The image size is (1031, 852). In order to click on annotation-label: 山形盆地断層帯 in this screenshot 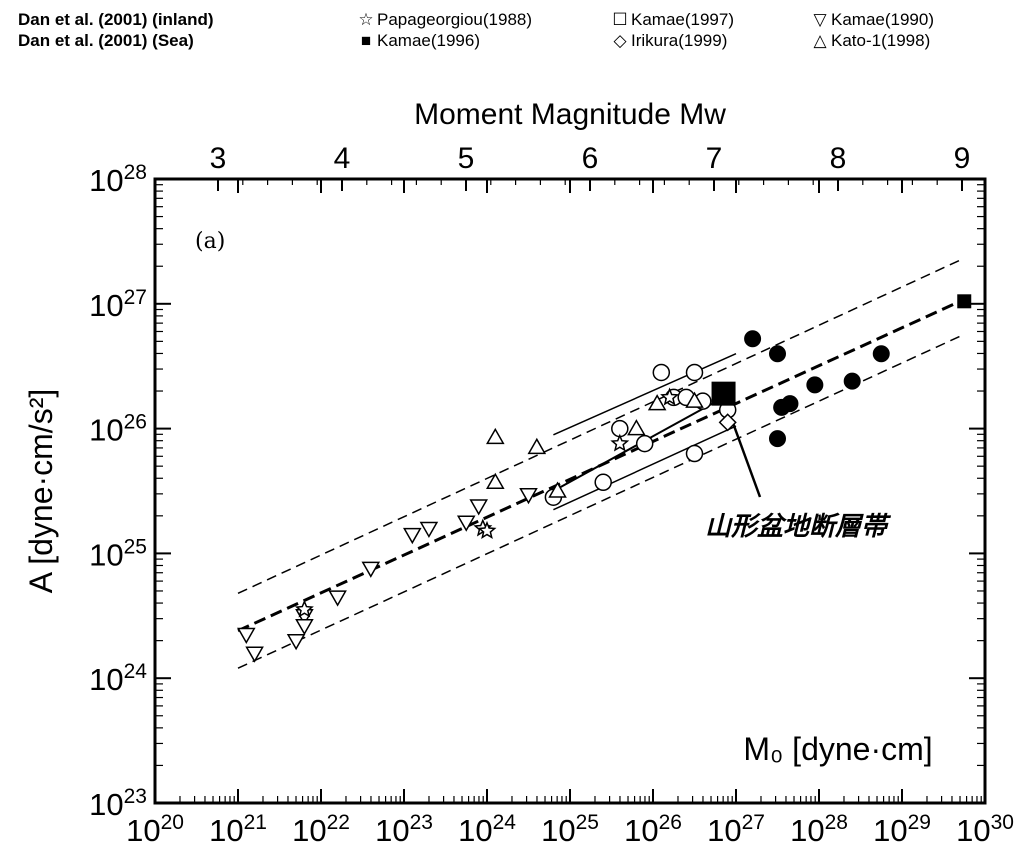, I will do `click(798, 527)`.